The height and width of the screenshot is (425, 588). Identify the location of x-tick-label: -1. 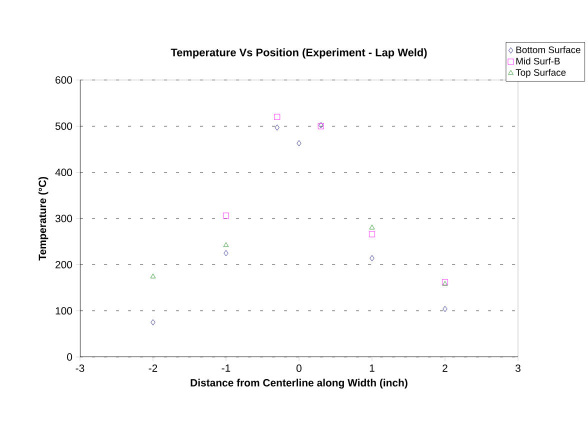
(226, 368).